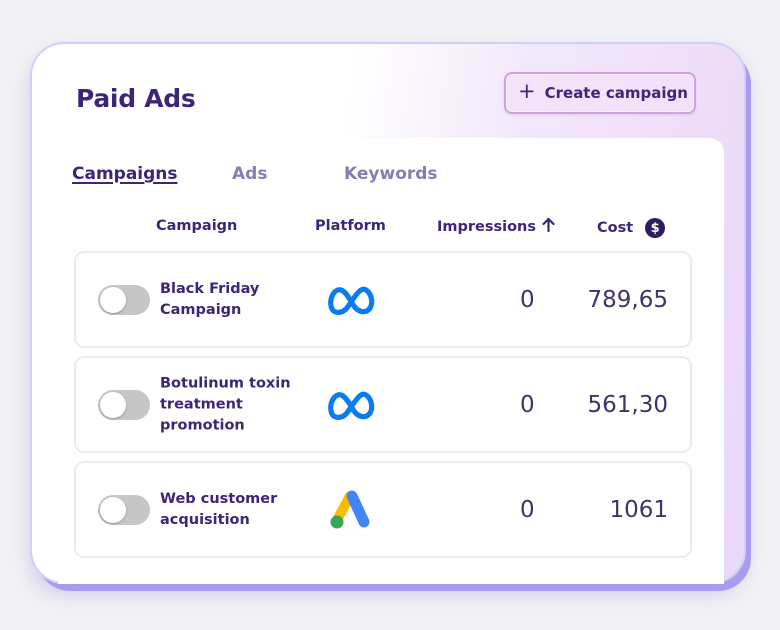  Describe the element at coordinates (225, 404) in the screenshot. I see `campaign-name: Botulinum toxin treatment promotion` at that location.